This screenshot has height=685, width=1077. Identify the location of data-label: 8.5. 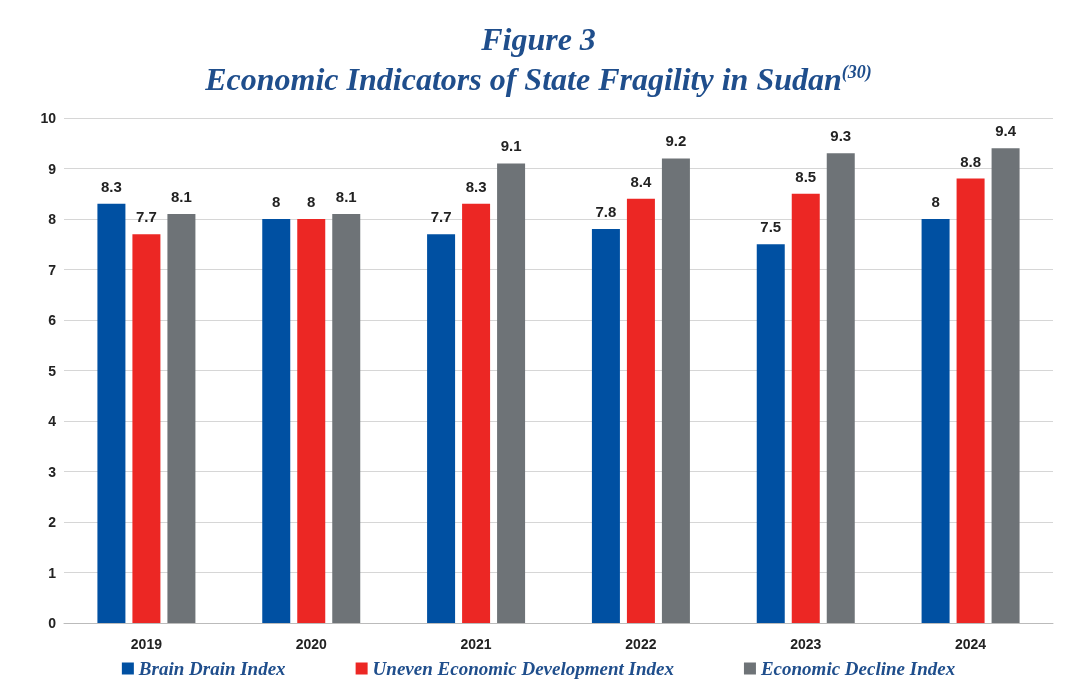
(806, 176).